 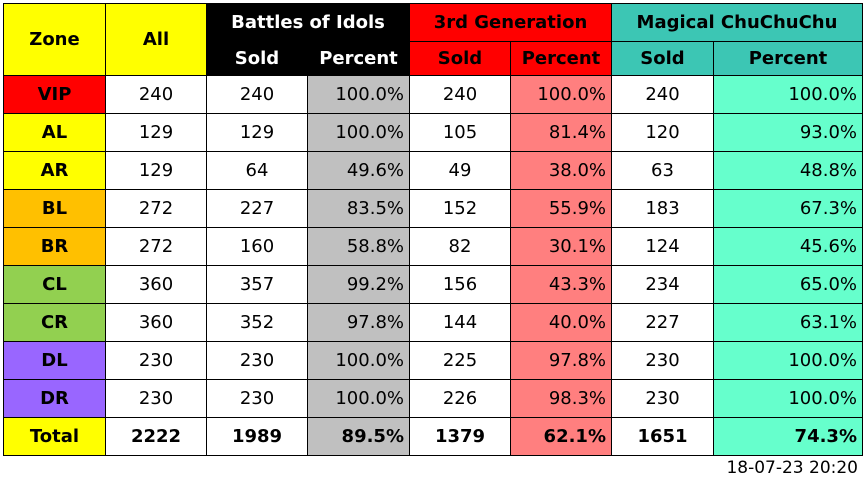 I want to click on table-row: VIP 240 240 100.0% 240 100.0% 240 100.0%, so click(x=433, y=94).